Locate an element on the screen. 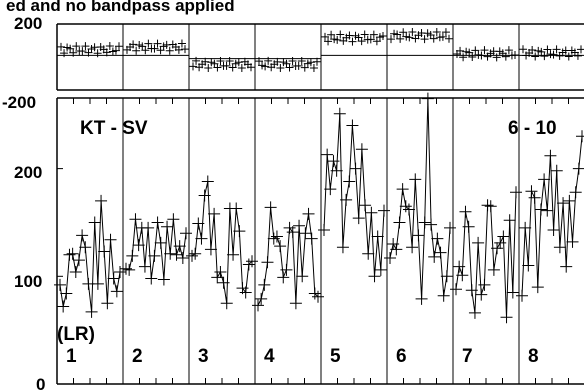  chart-title: ed and no bandpass applied is located at coordinates (120, 7).